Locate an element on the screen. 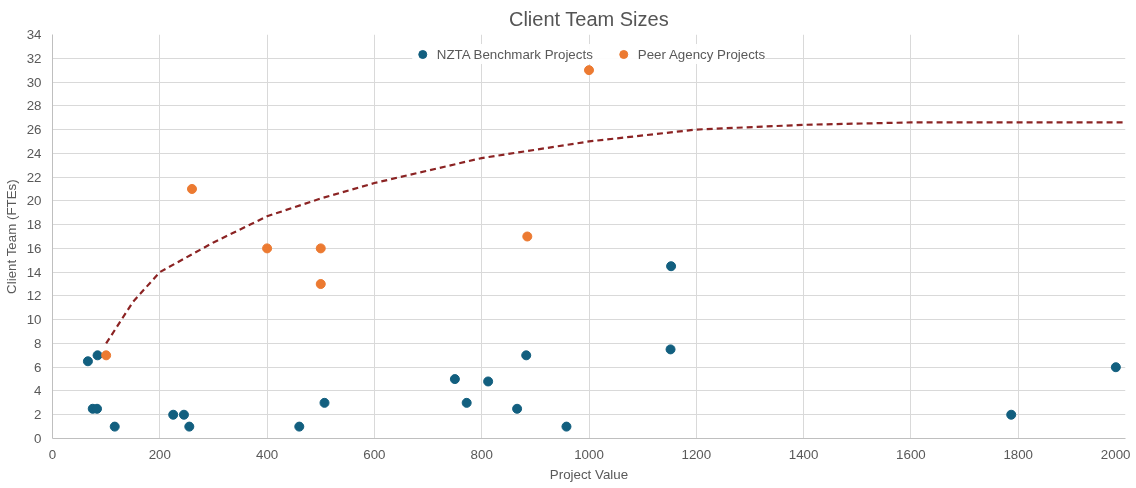  legend-label: NZTA Benchmark Projects is located at coordinates (514, 54).